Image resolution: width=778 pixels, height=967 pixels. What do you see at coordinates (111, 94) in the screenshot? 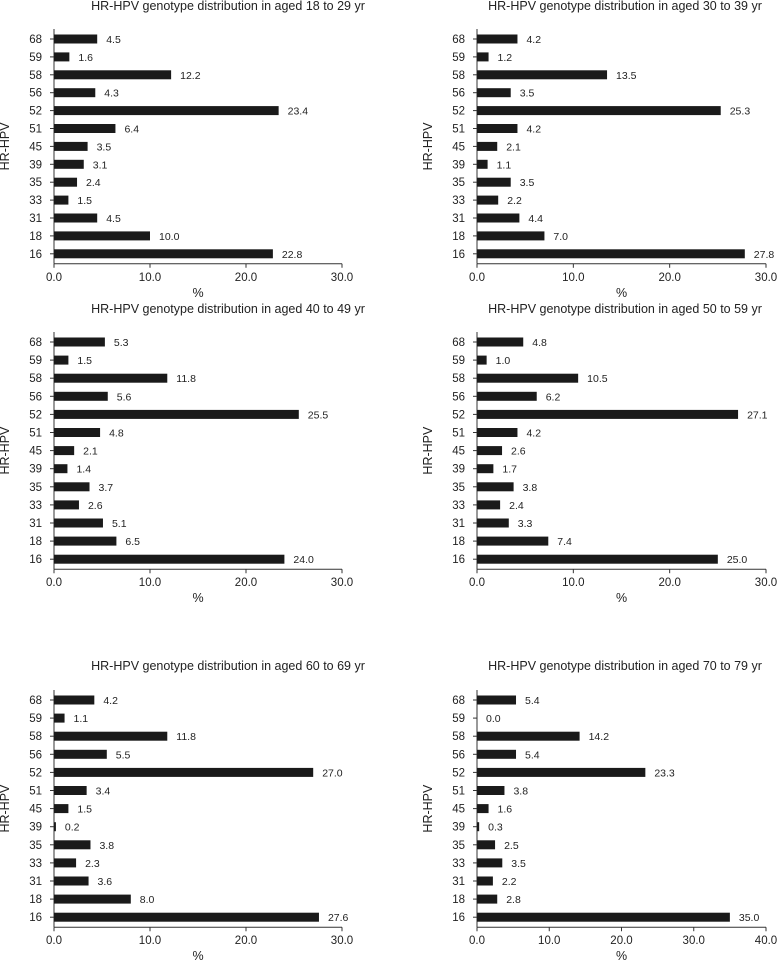
I see `data-label: 4.3` at bounding box center [111, 94].